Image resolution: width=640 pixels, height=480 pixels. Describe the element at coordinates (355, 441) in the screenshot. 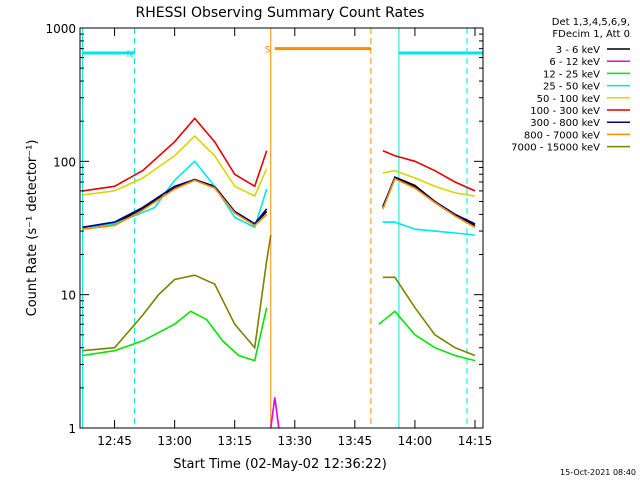

I see `x-tick-label-5: 13:45` at that location.